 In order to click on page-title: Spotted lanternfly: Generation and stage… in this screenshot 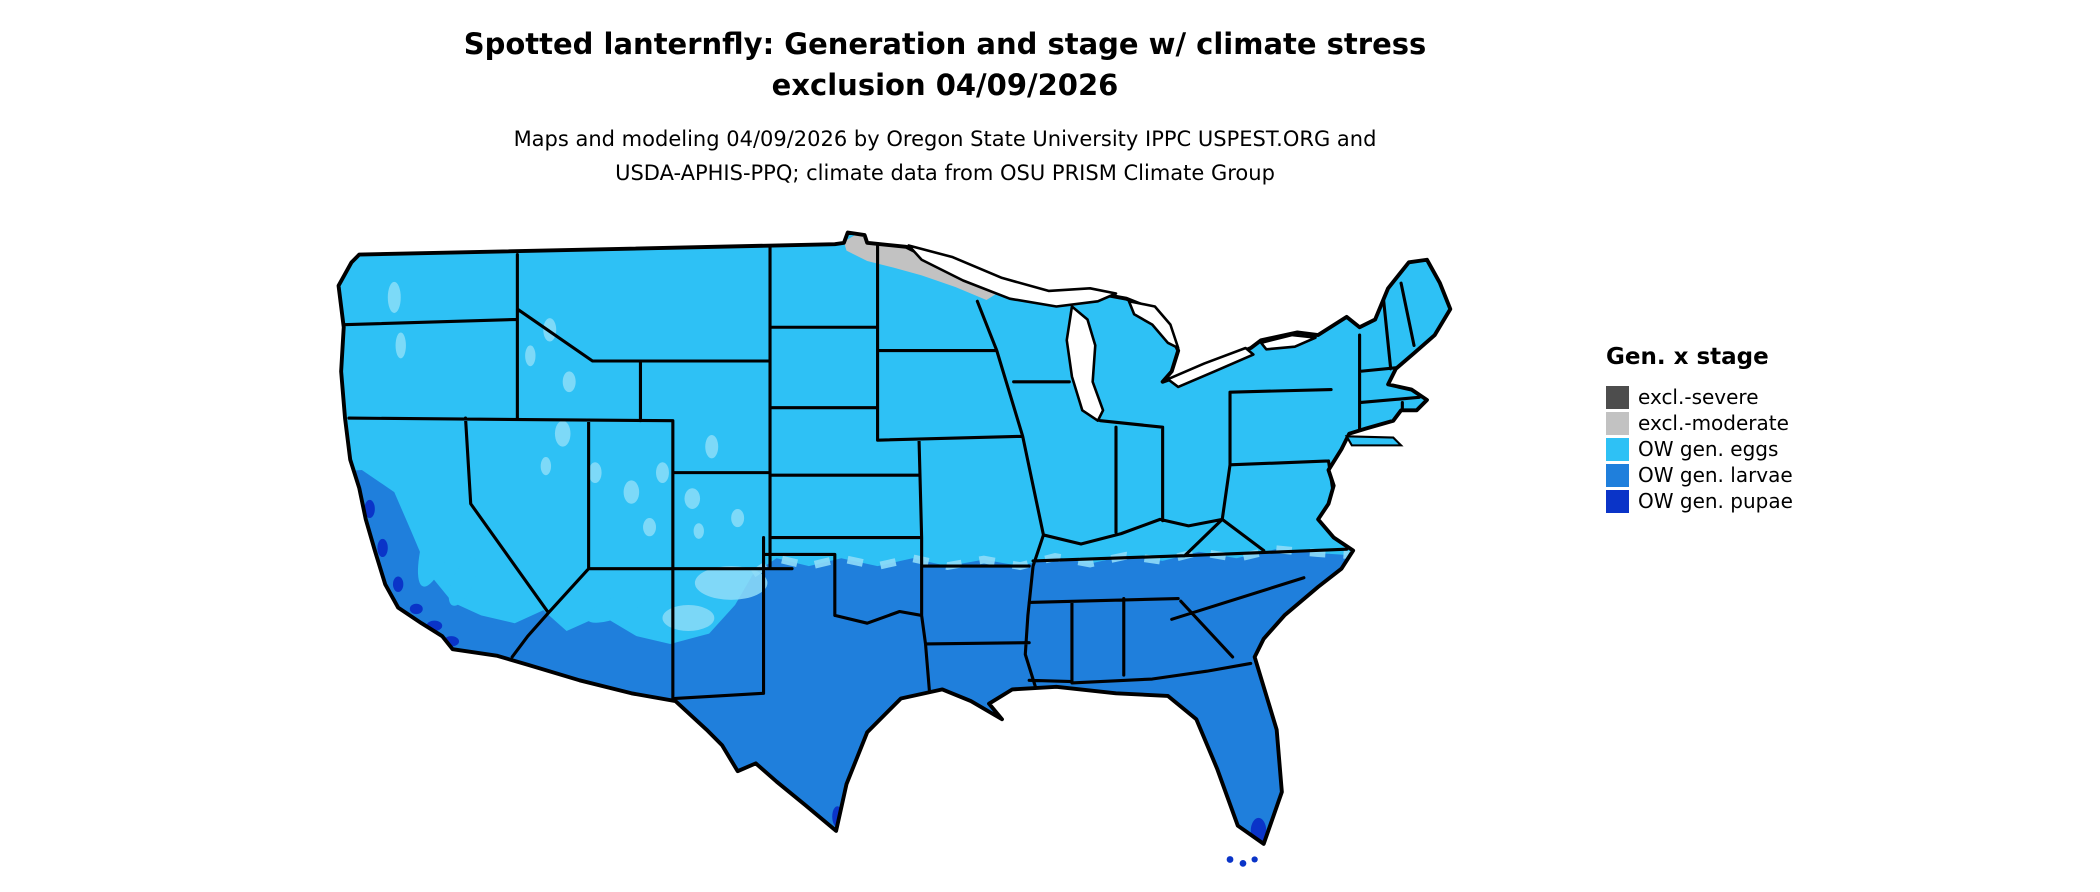, I will do `click(945, 65)`.